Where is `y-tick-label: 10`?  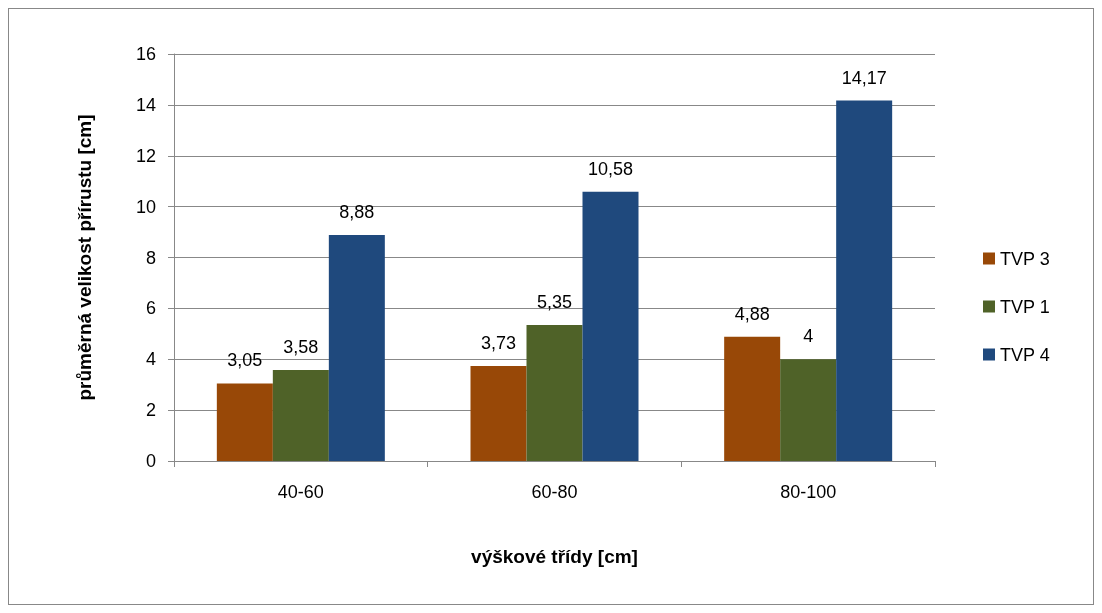
y-tick-label: 10 is located at coordinates (145, 206).